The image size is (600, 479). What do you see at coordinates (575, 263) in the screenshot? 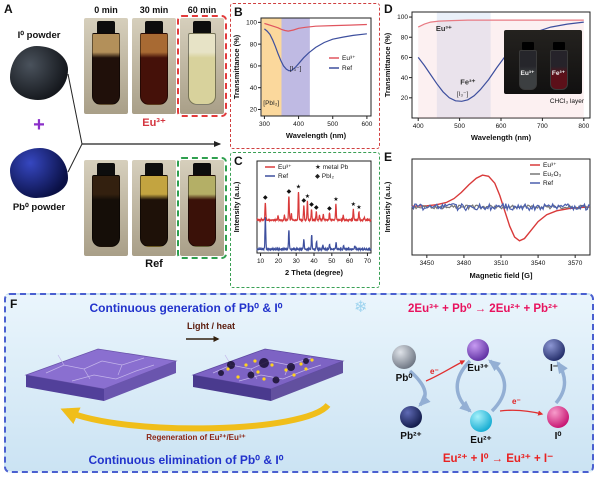
I see `x-tick-label: 3570` at bounding box center [575, 263].